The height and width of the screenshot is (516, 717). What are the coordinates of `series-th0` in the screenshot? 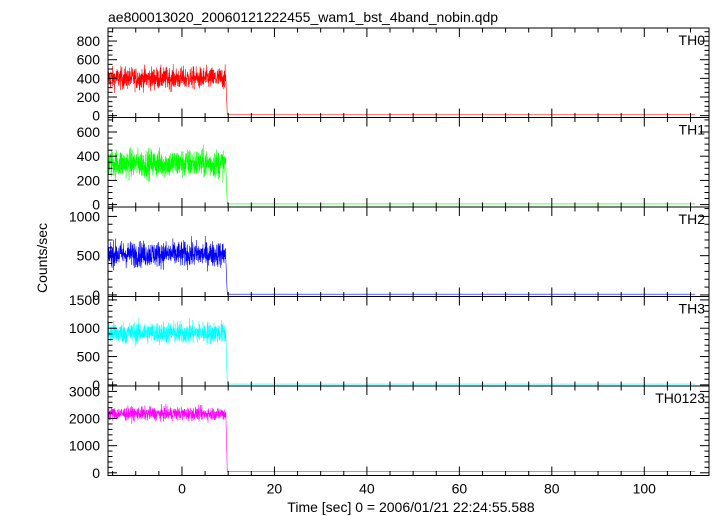 It's located at (402, 89).